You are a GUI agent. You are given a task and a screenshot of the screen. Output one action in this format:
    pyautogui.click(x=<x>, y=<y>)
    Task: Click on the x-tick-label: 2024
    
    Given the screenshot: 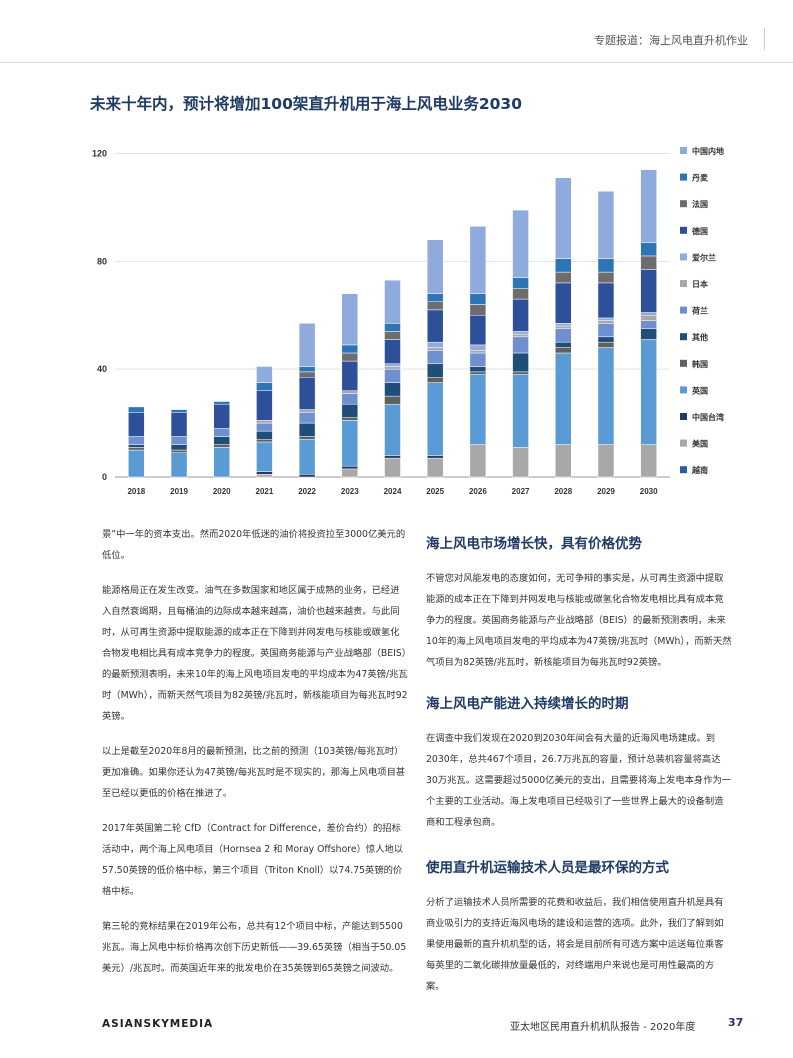 What is the action you would take?
    pyautogui.click(x=393, y=491)
    